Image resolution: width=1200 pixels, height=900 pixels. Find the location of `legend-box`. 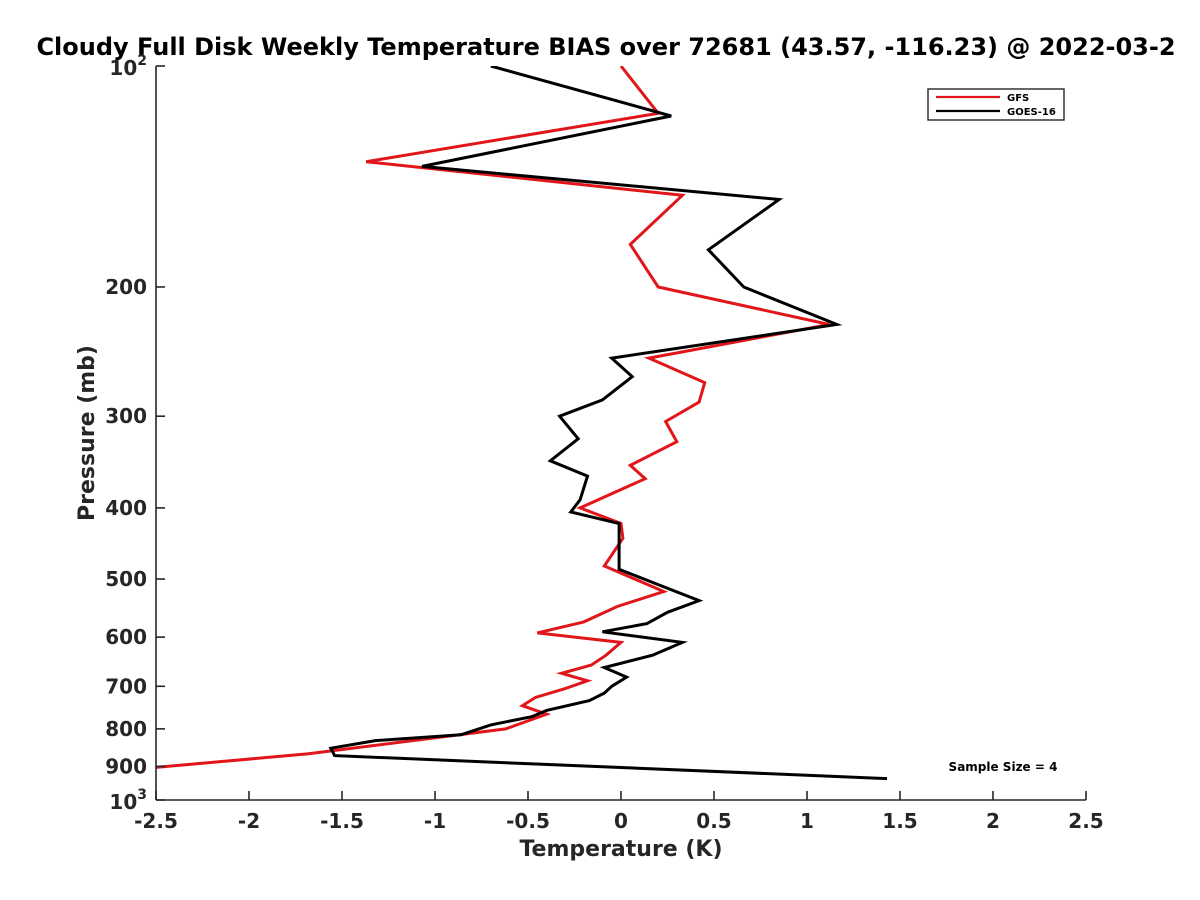

legend-box is located at coordinates (996, 104).